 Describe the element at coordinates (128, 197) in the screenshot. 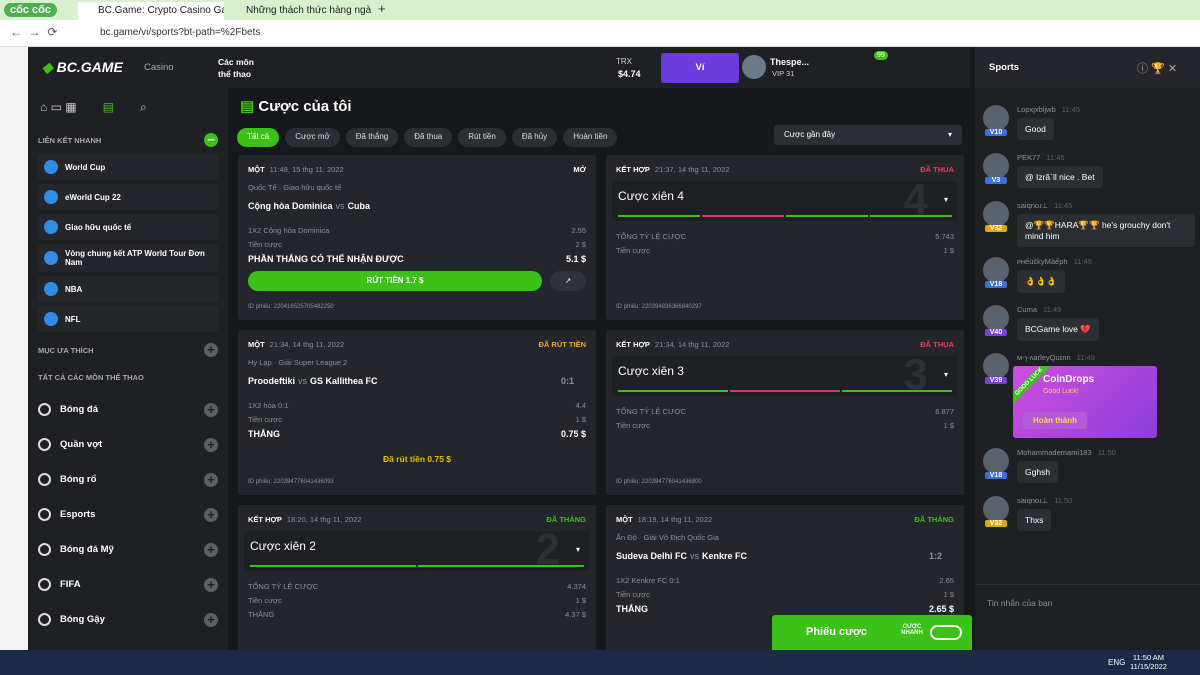

I see `quick-link: eWorld Cup 22` at that location.